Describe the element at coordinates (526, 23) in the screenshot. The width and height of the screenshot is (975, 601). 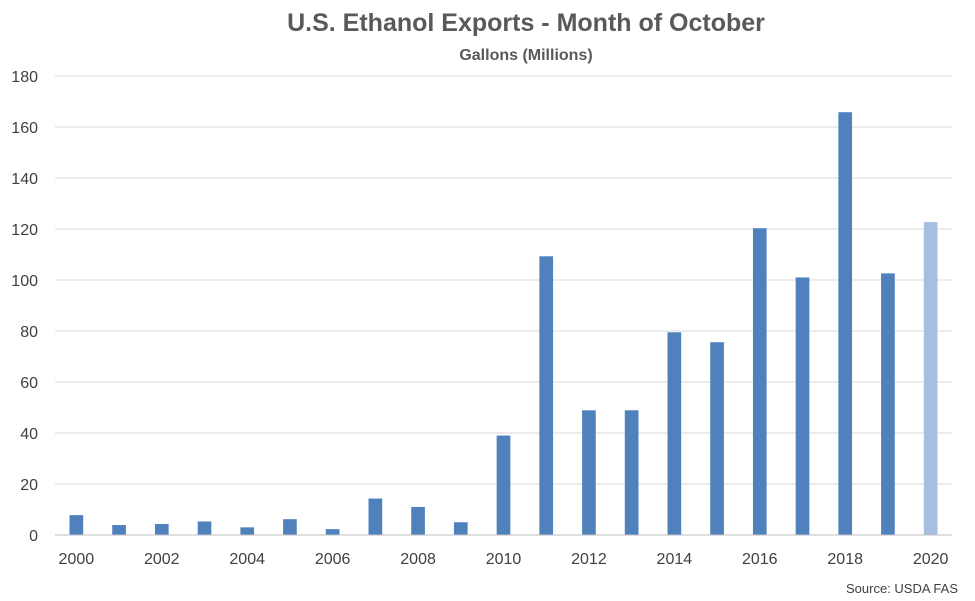
I see `chart-title: U.S. Ethanol Exports - Month of October` at that location.